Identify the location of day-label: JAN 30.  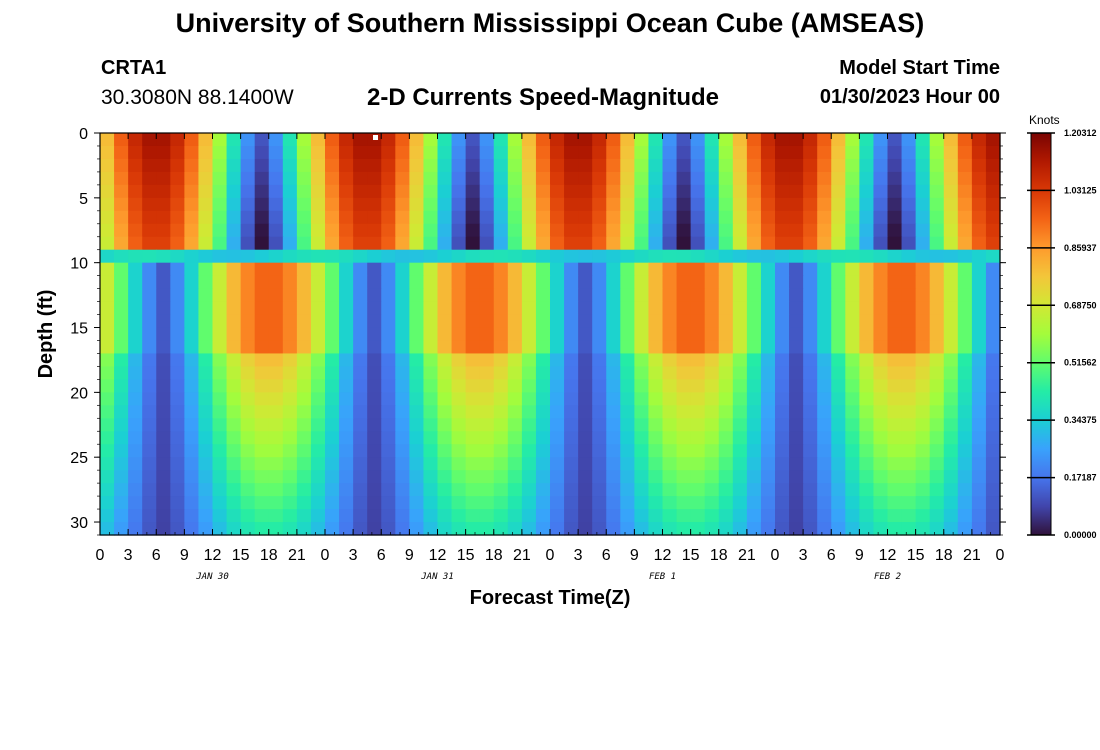
(212, 577).